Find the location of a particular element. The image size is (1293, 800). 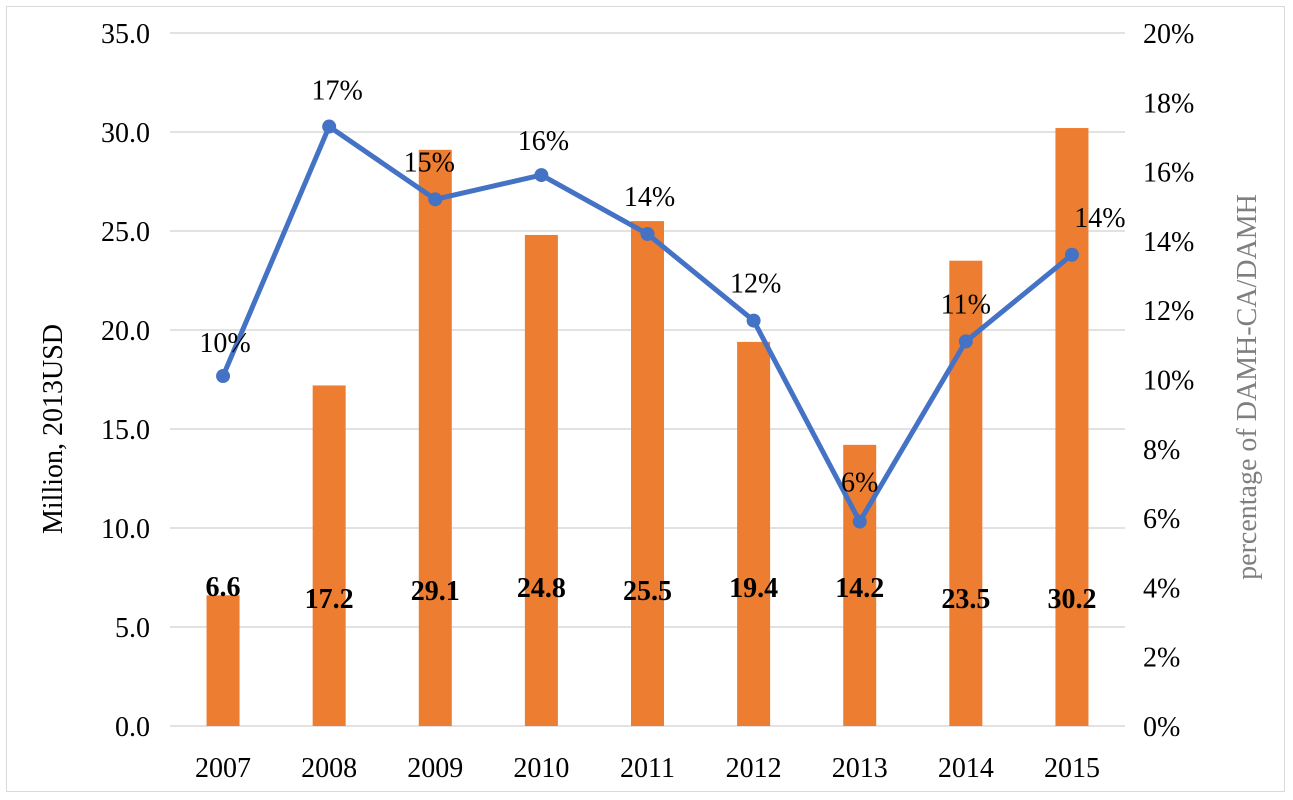

x-tick-label: 2010 is located at coordinates (541, 768).